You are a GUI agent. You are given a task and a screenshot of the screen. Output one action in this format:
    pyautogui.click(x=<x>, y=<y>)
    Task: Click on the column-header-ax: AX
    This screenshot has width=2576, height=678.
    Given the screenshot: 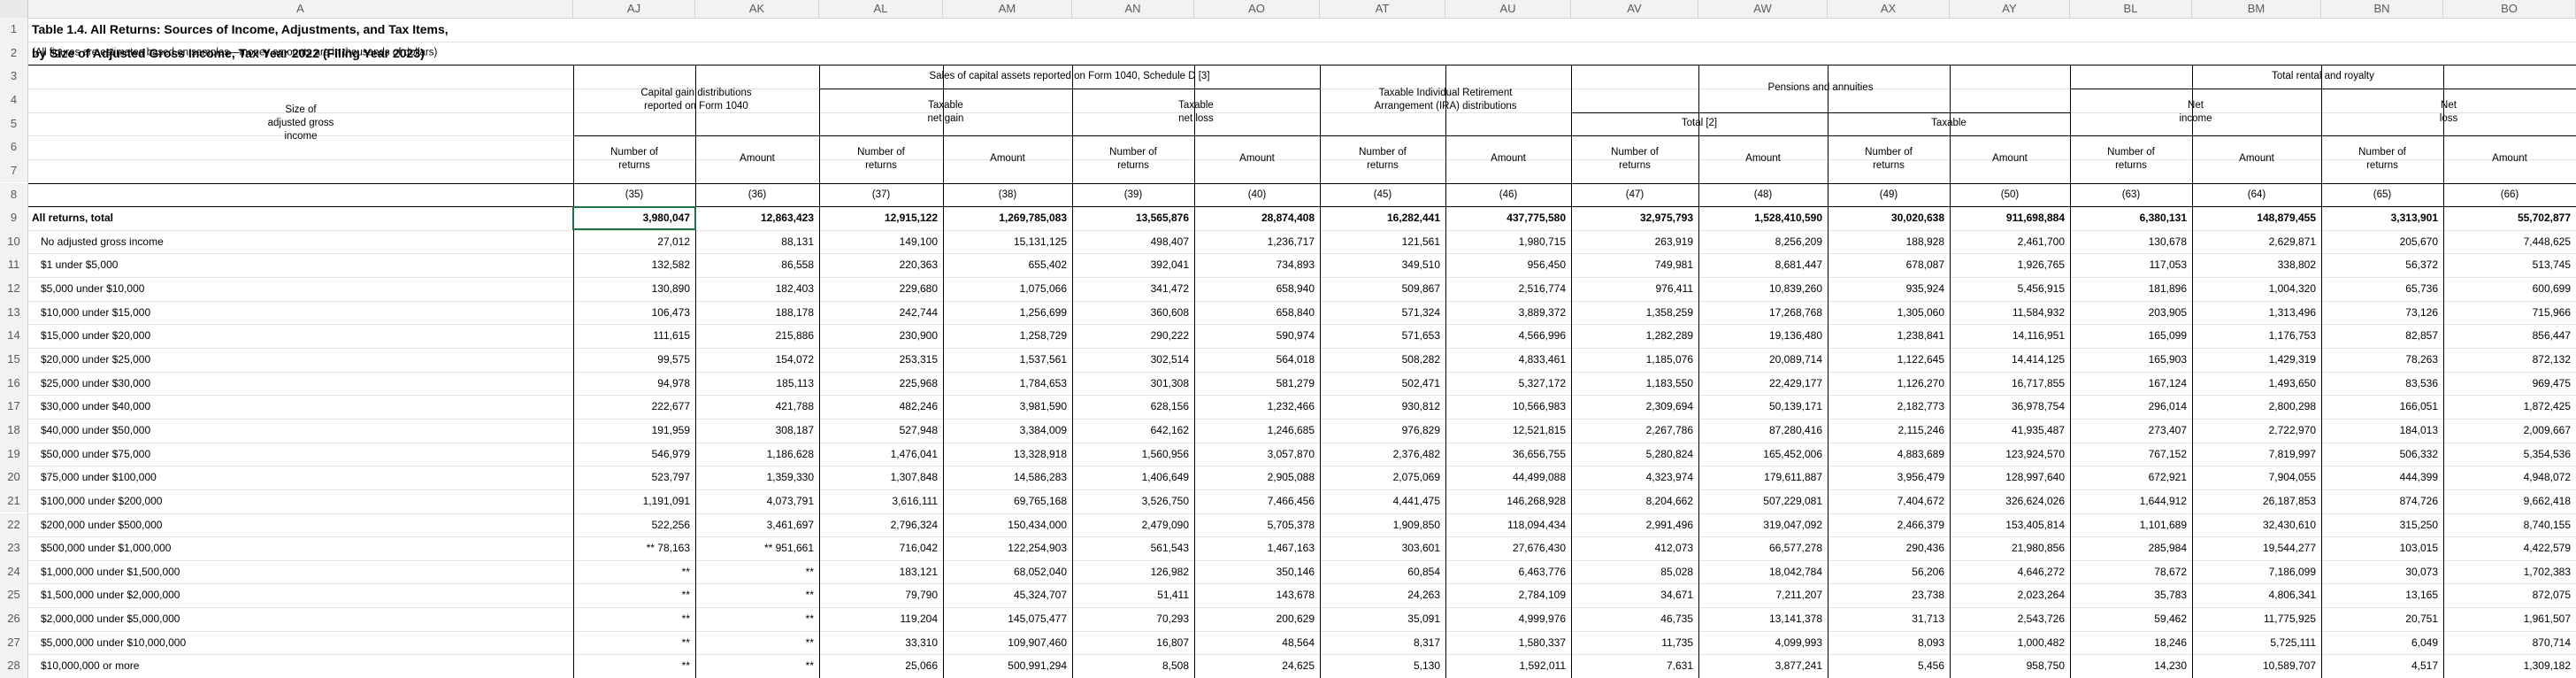 What is the action you would take?
    pyautogui.click(x=1889, y=9)
    